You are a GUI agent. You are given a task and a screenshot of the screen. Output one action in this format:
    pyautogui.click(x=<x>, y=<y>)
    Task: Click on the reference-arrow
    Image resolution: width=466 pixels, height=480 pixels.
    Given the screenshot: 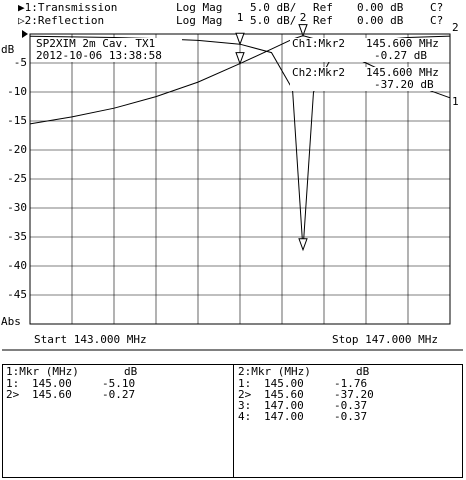 What is the action you would take?
    pyautogui.click(x=25, y=34)
    